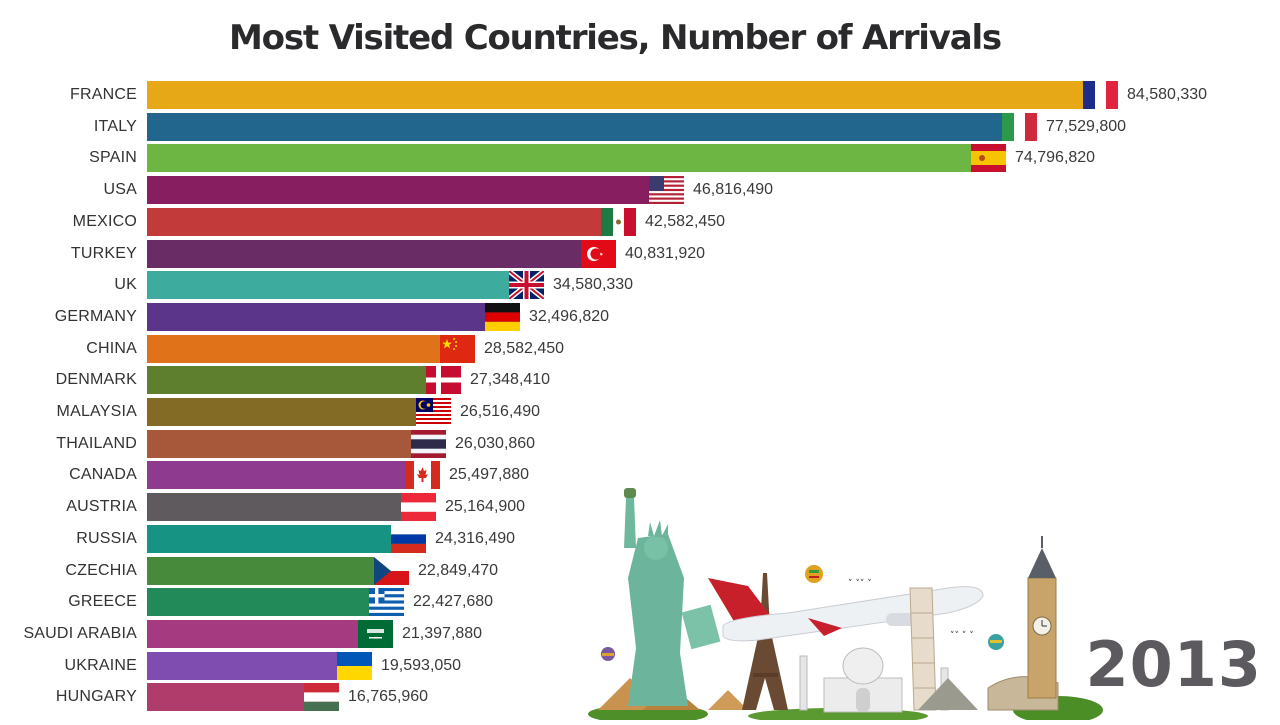 The image size is (1280, 725). What do you see at coordinates (120, 190) in the screenshot?
I see `country-label: USA` at bounding box center [120, 190].